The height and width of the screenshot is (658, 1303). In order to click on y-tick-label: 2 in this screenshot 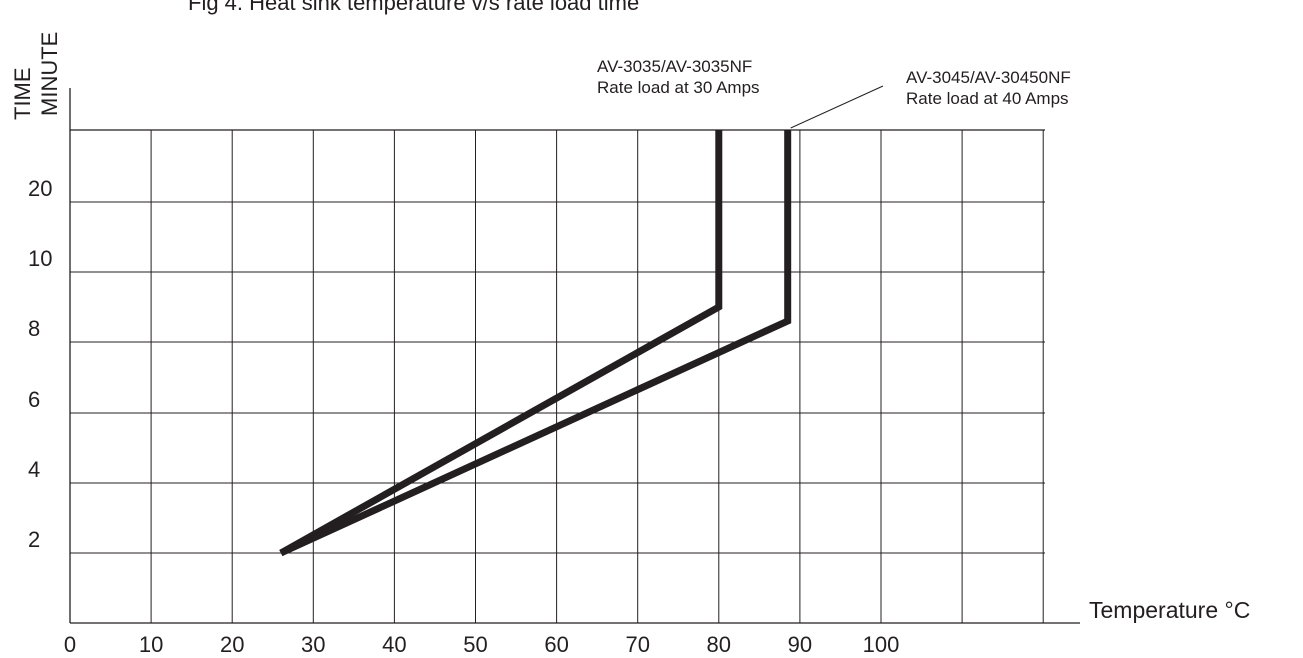, I will do `click(34, 539)`.